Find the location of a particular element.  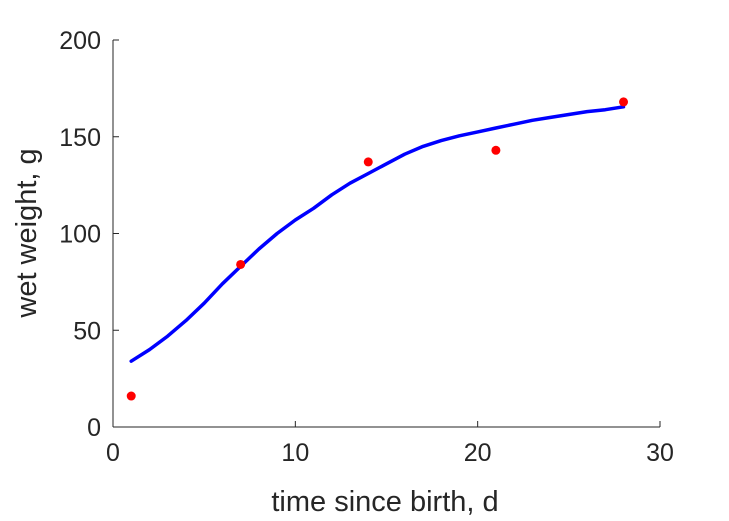

y-tick-label: 100 is located at coordinates (80, 235).